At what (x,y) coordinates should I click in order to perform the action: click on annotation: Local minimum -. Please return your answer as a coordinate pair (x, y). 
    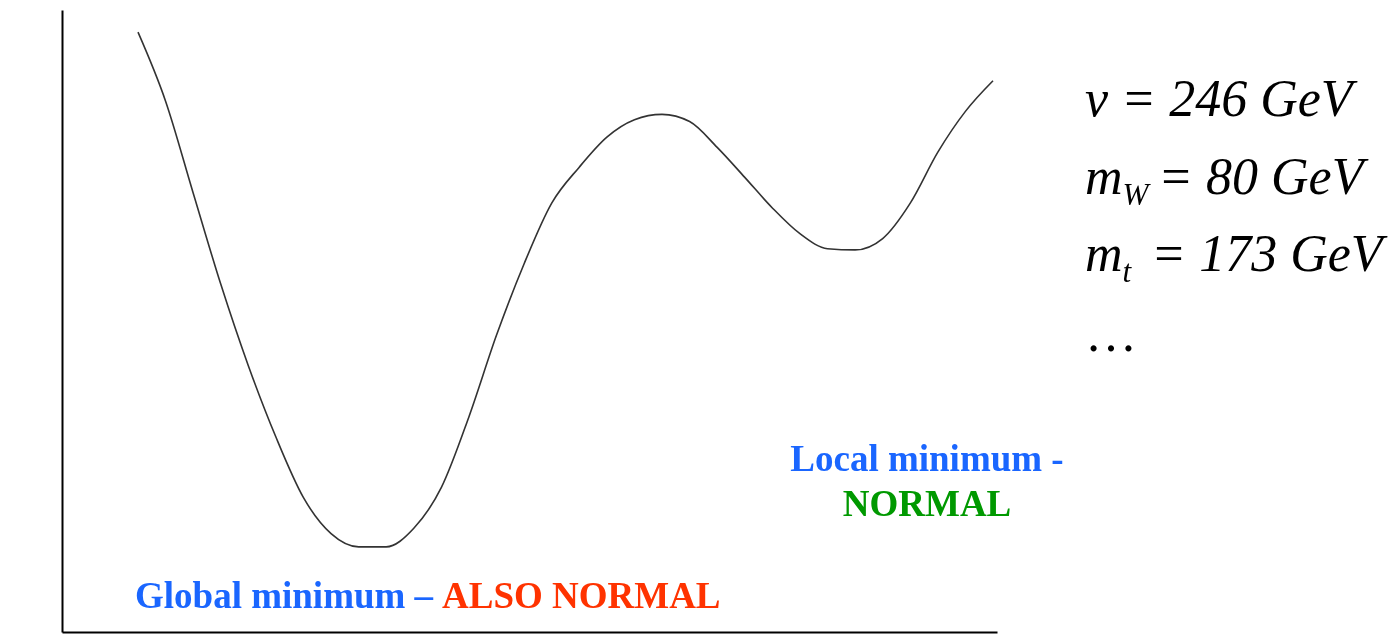
    Looking at the image, I should click on (927, 458).